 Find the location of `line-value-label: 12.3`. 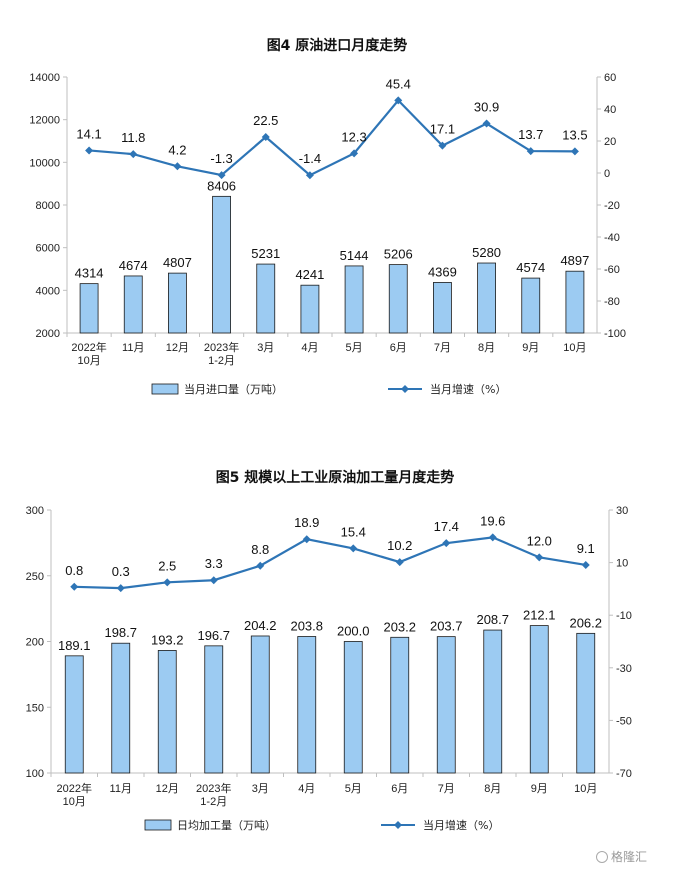

line-value-label: 12.3 is located at coordinates (353, 136).